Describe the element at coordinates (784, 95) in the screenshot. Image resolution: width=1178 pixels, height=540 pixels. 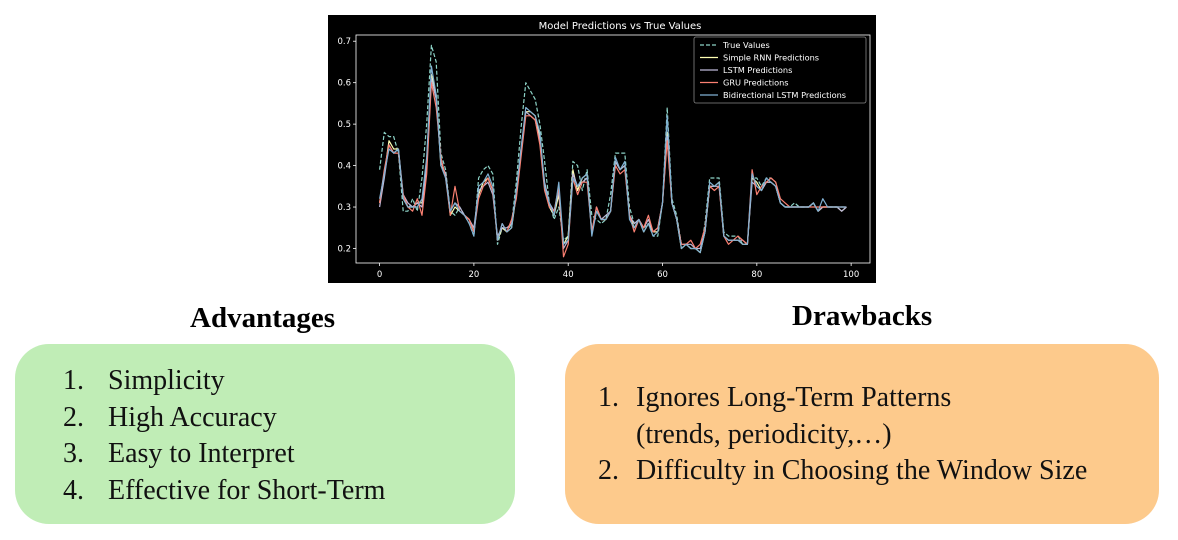
I see `legend-label: Bidirectional LSTM Predictions` at that location.